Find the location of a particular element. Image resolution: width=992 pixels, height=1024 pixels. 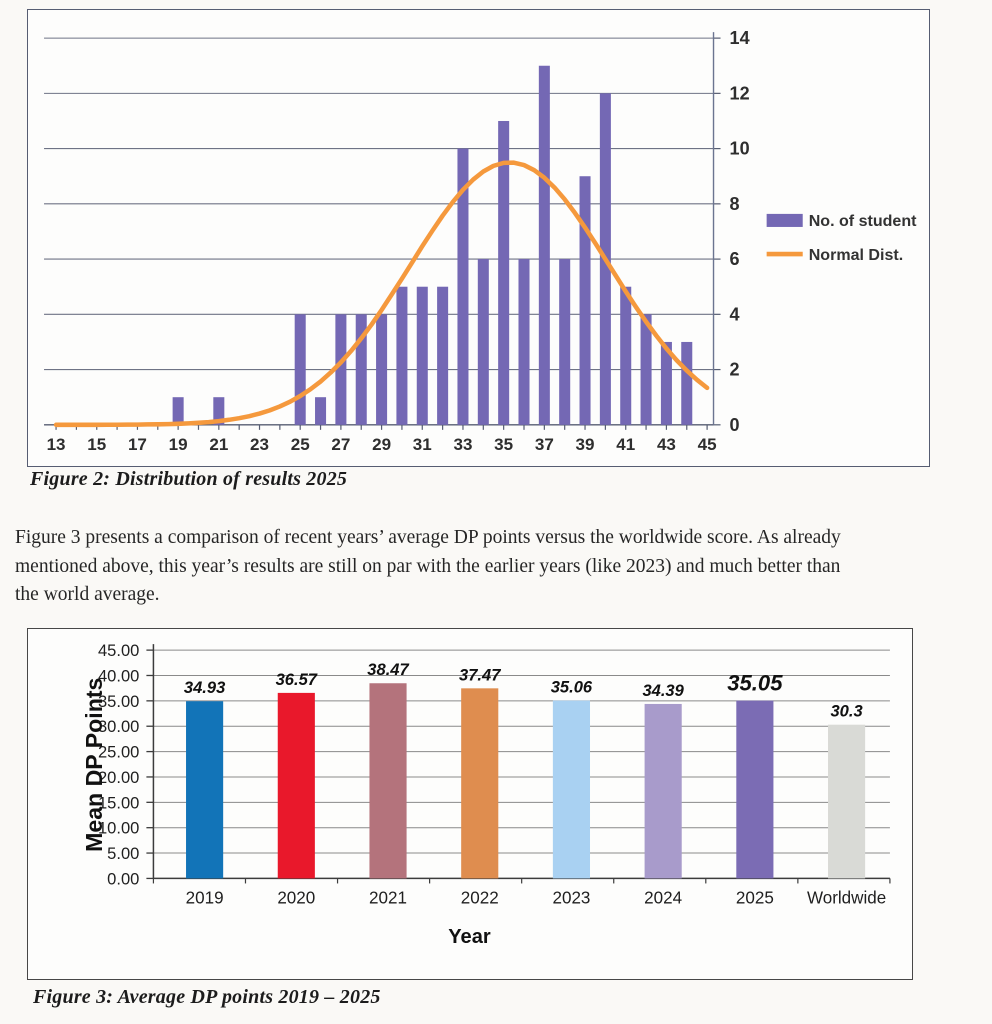

y-tick-label: 20.00 is located at coordinates (118, 777).